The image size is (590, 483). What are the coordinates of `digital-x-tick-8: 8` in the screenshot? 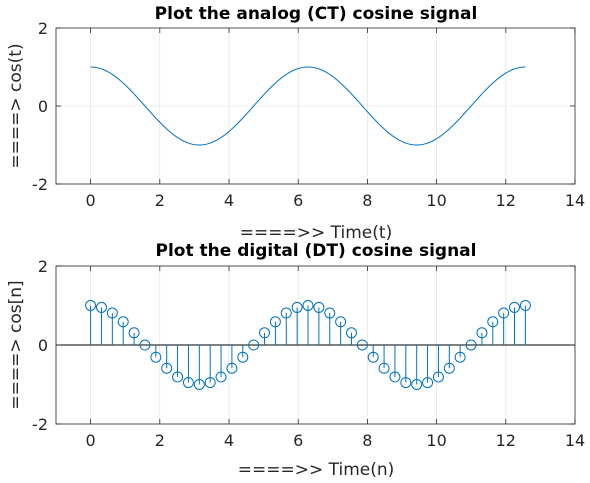 It's located at (367, 440).